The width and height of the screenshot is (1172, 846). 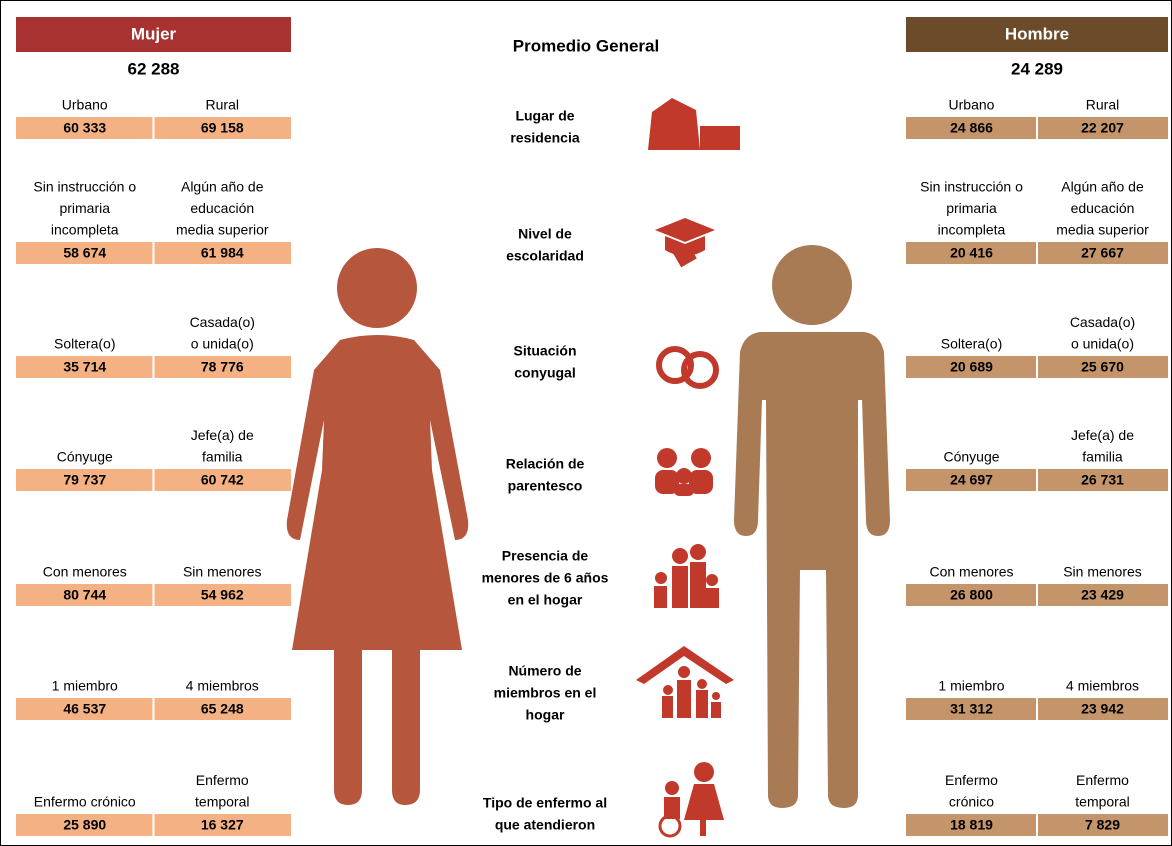 What do you see at coordinates (971, 802) in the screenshot?
I see `category-label: crónico` at bounding box center [971, 802].